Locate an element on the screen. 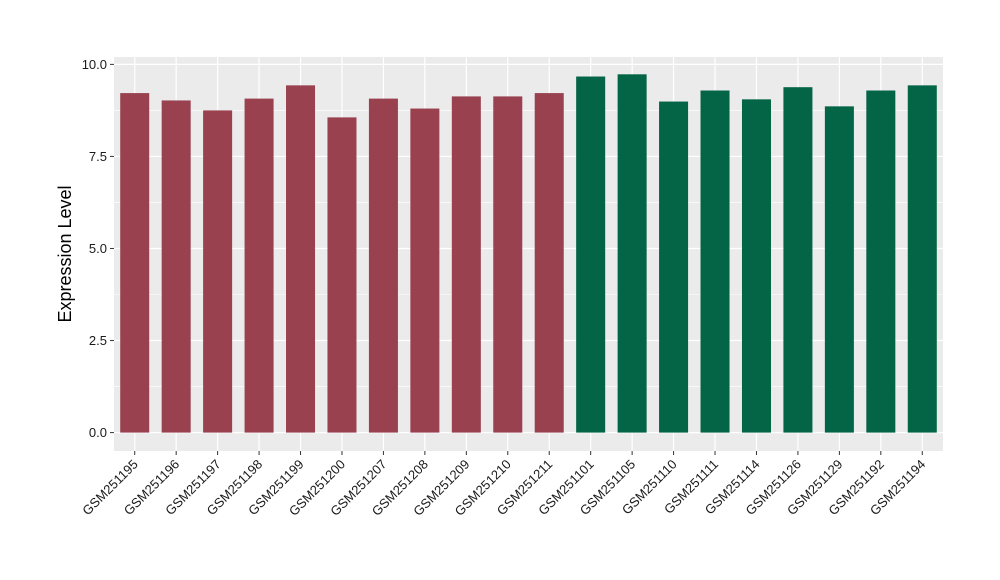 The height and width of the screenshot is (580, 1000). bar-GSM251198 is located at coordinates (259, 265).